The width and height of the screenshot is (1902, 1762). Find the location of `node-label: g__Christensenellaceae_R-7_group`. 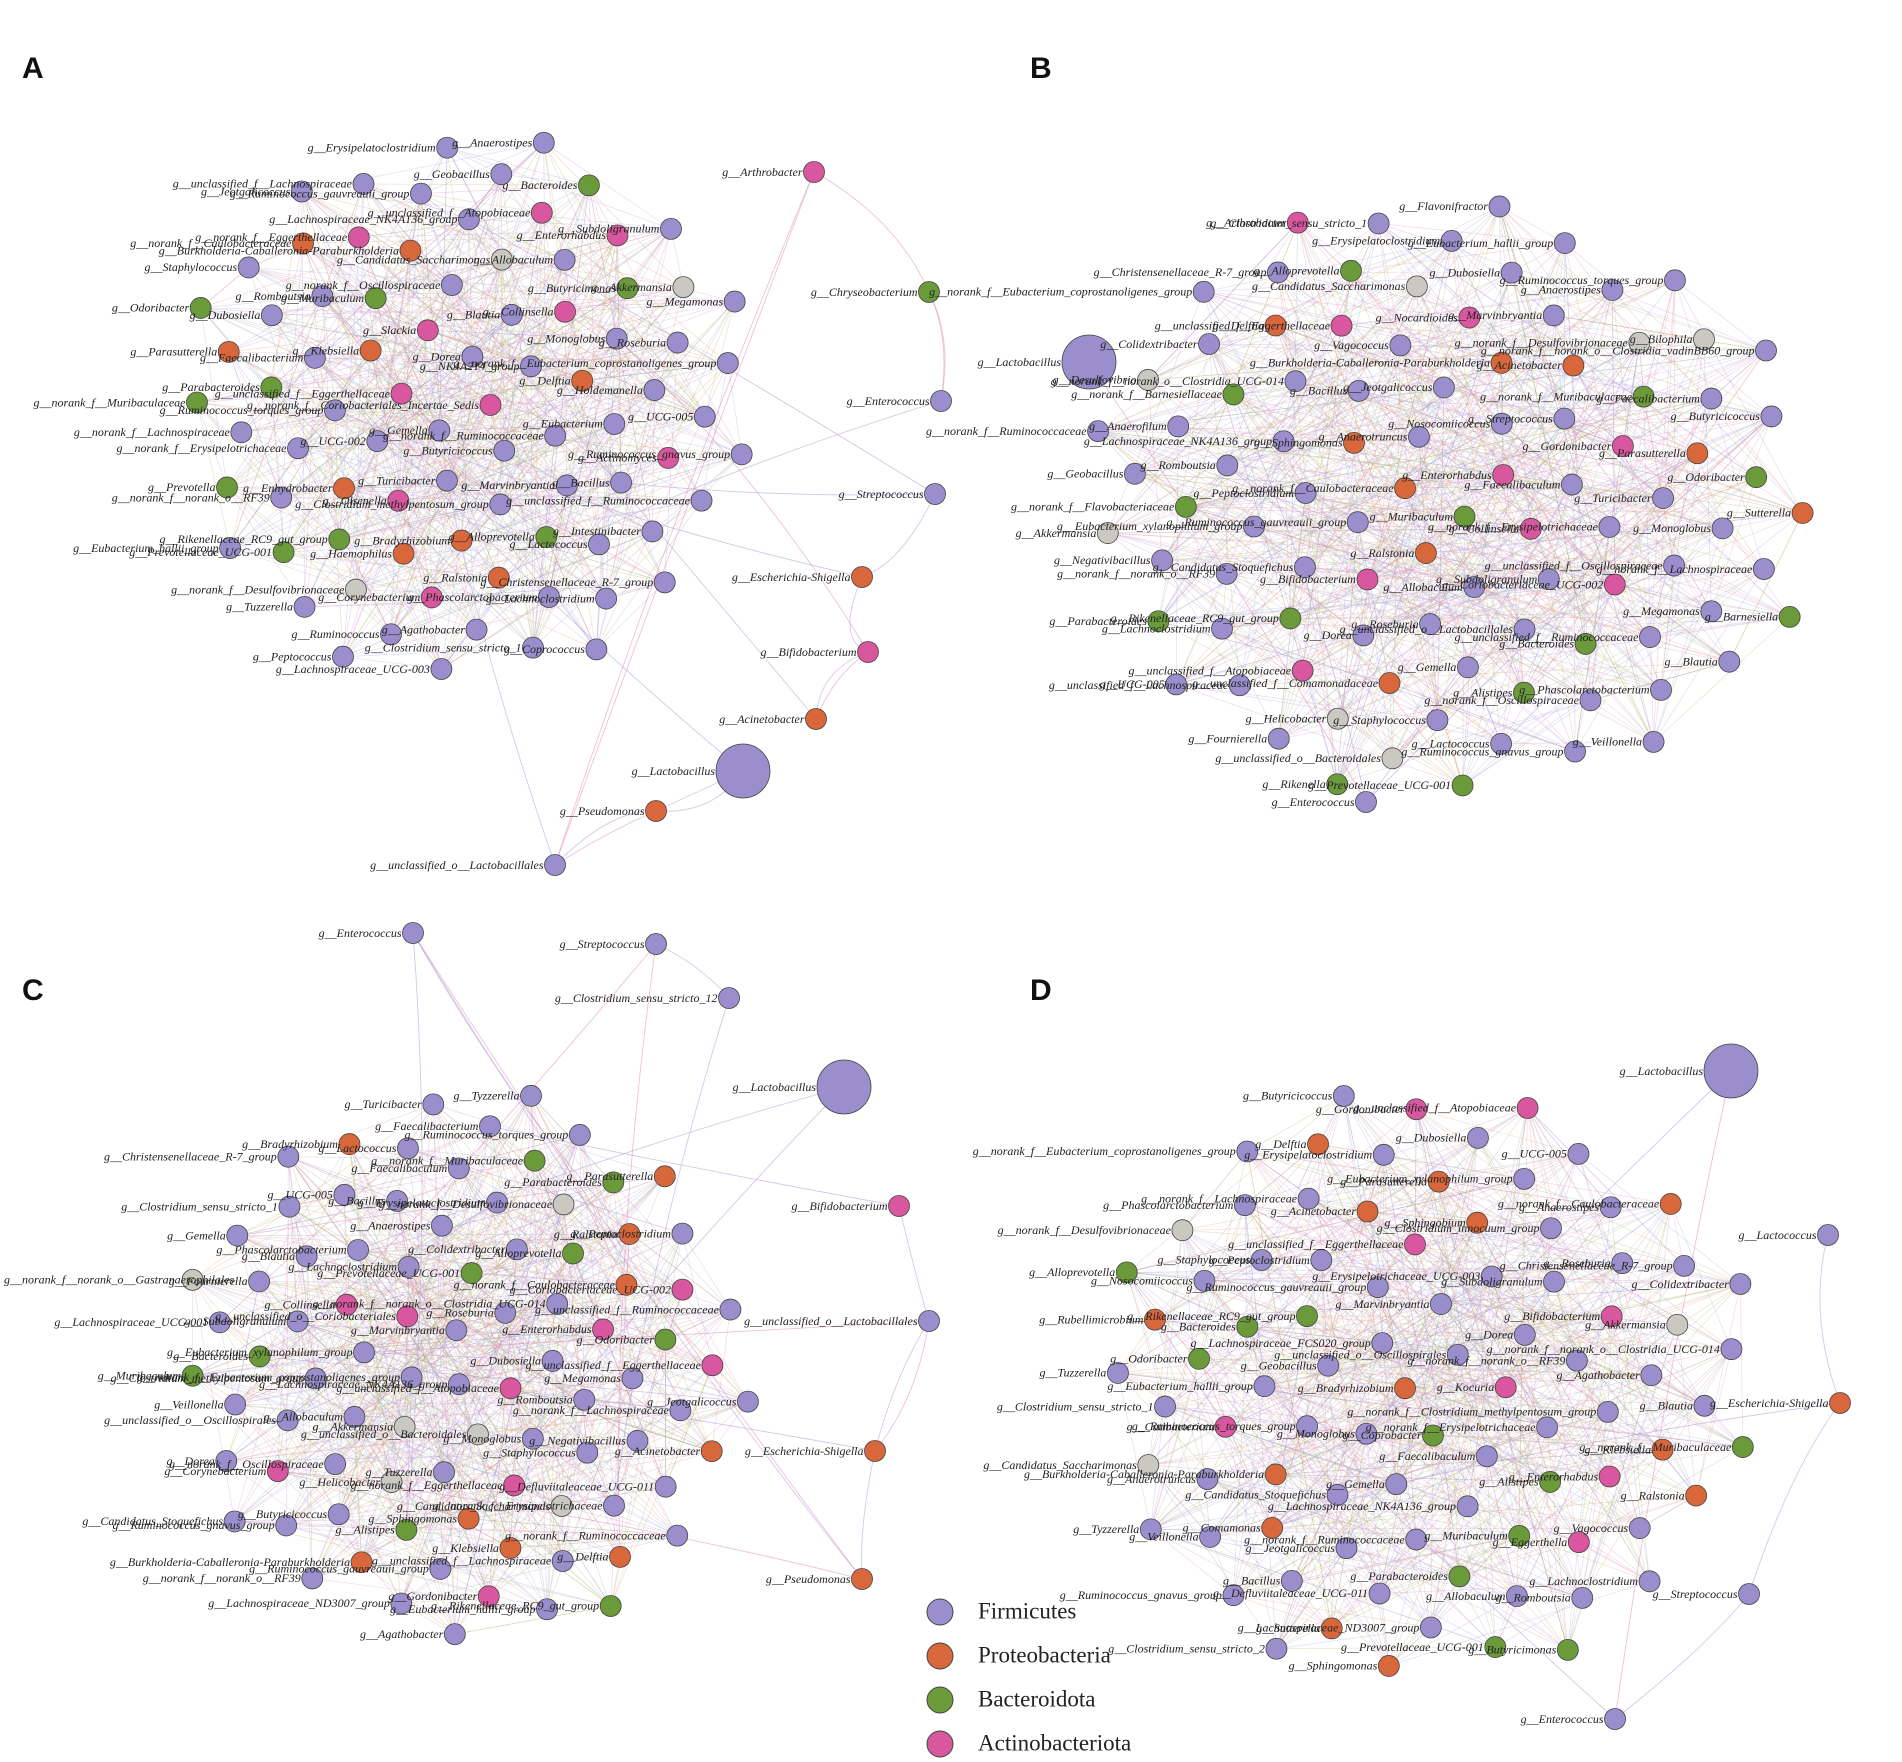

node-label: g__Christensenellaceae_R-7_group is located at coordinates (1586, 1266).